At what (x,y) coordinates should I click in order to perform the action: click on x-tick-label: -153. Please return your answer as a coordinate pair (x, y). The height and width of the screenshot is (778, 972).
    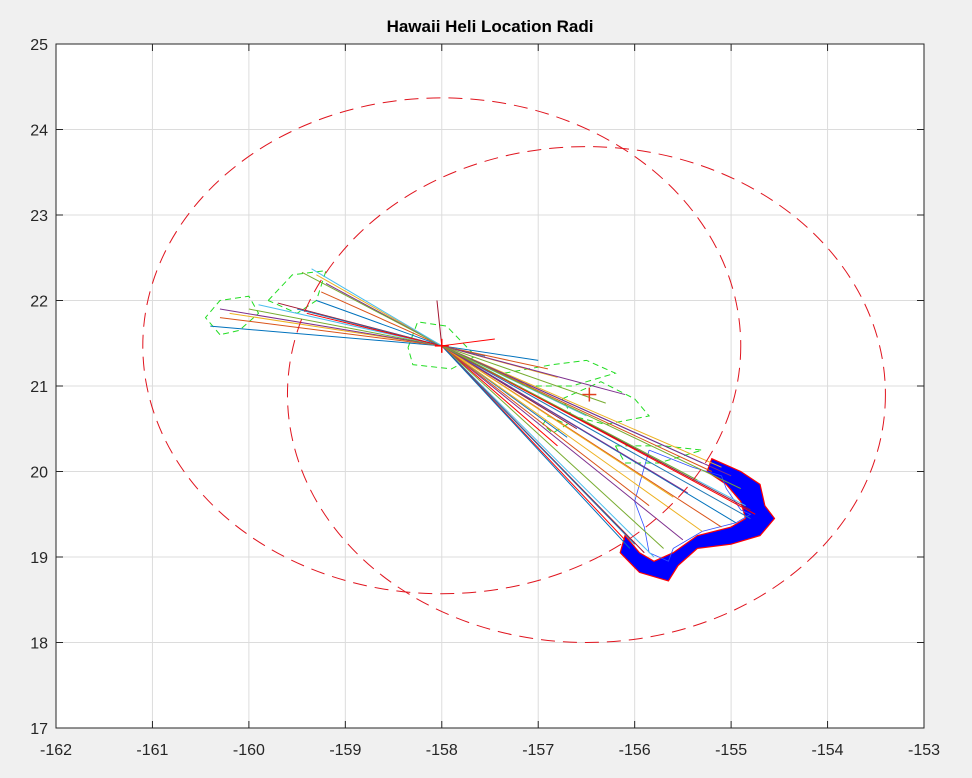
    Looking at the image, I should click on (924, 750).